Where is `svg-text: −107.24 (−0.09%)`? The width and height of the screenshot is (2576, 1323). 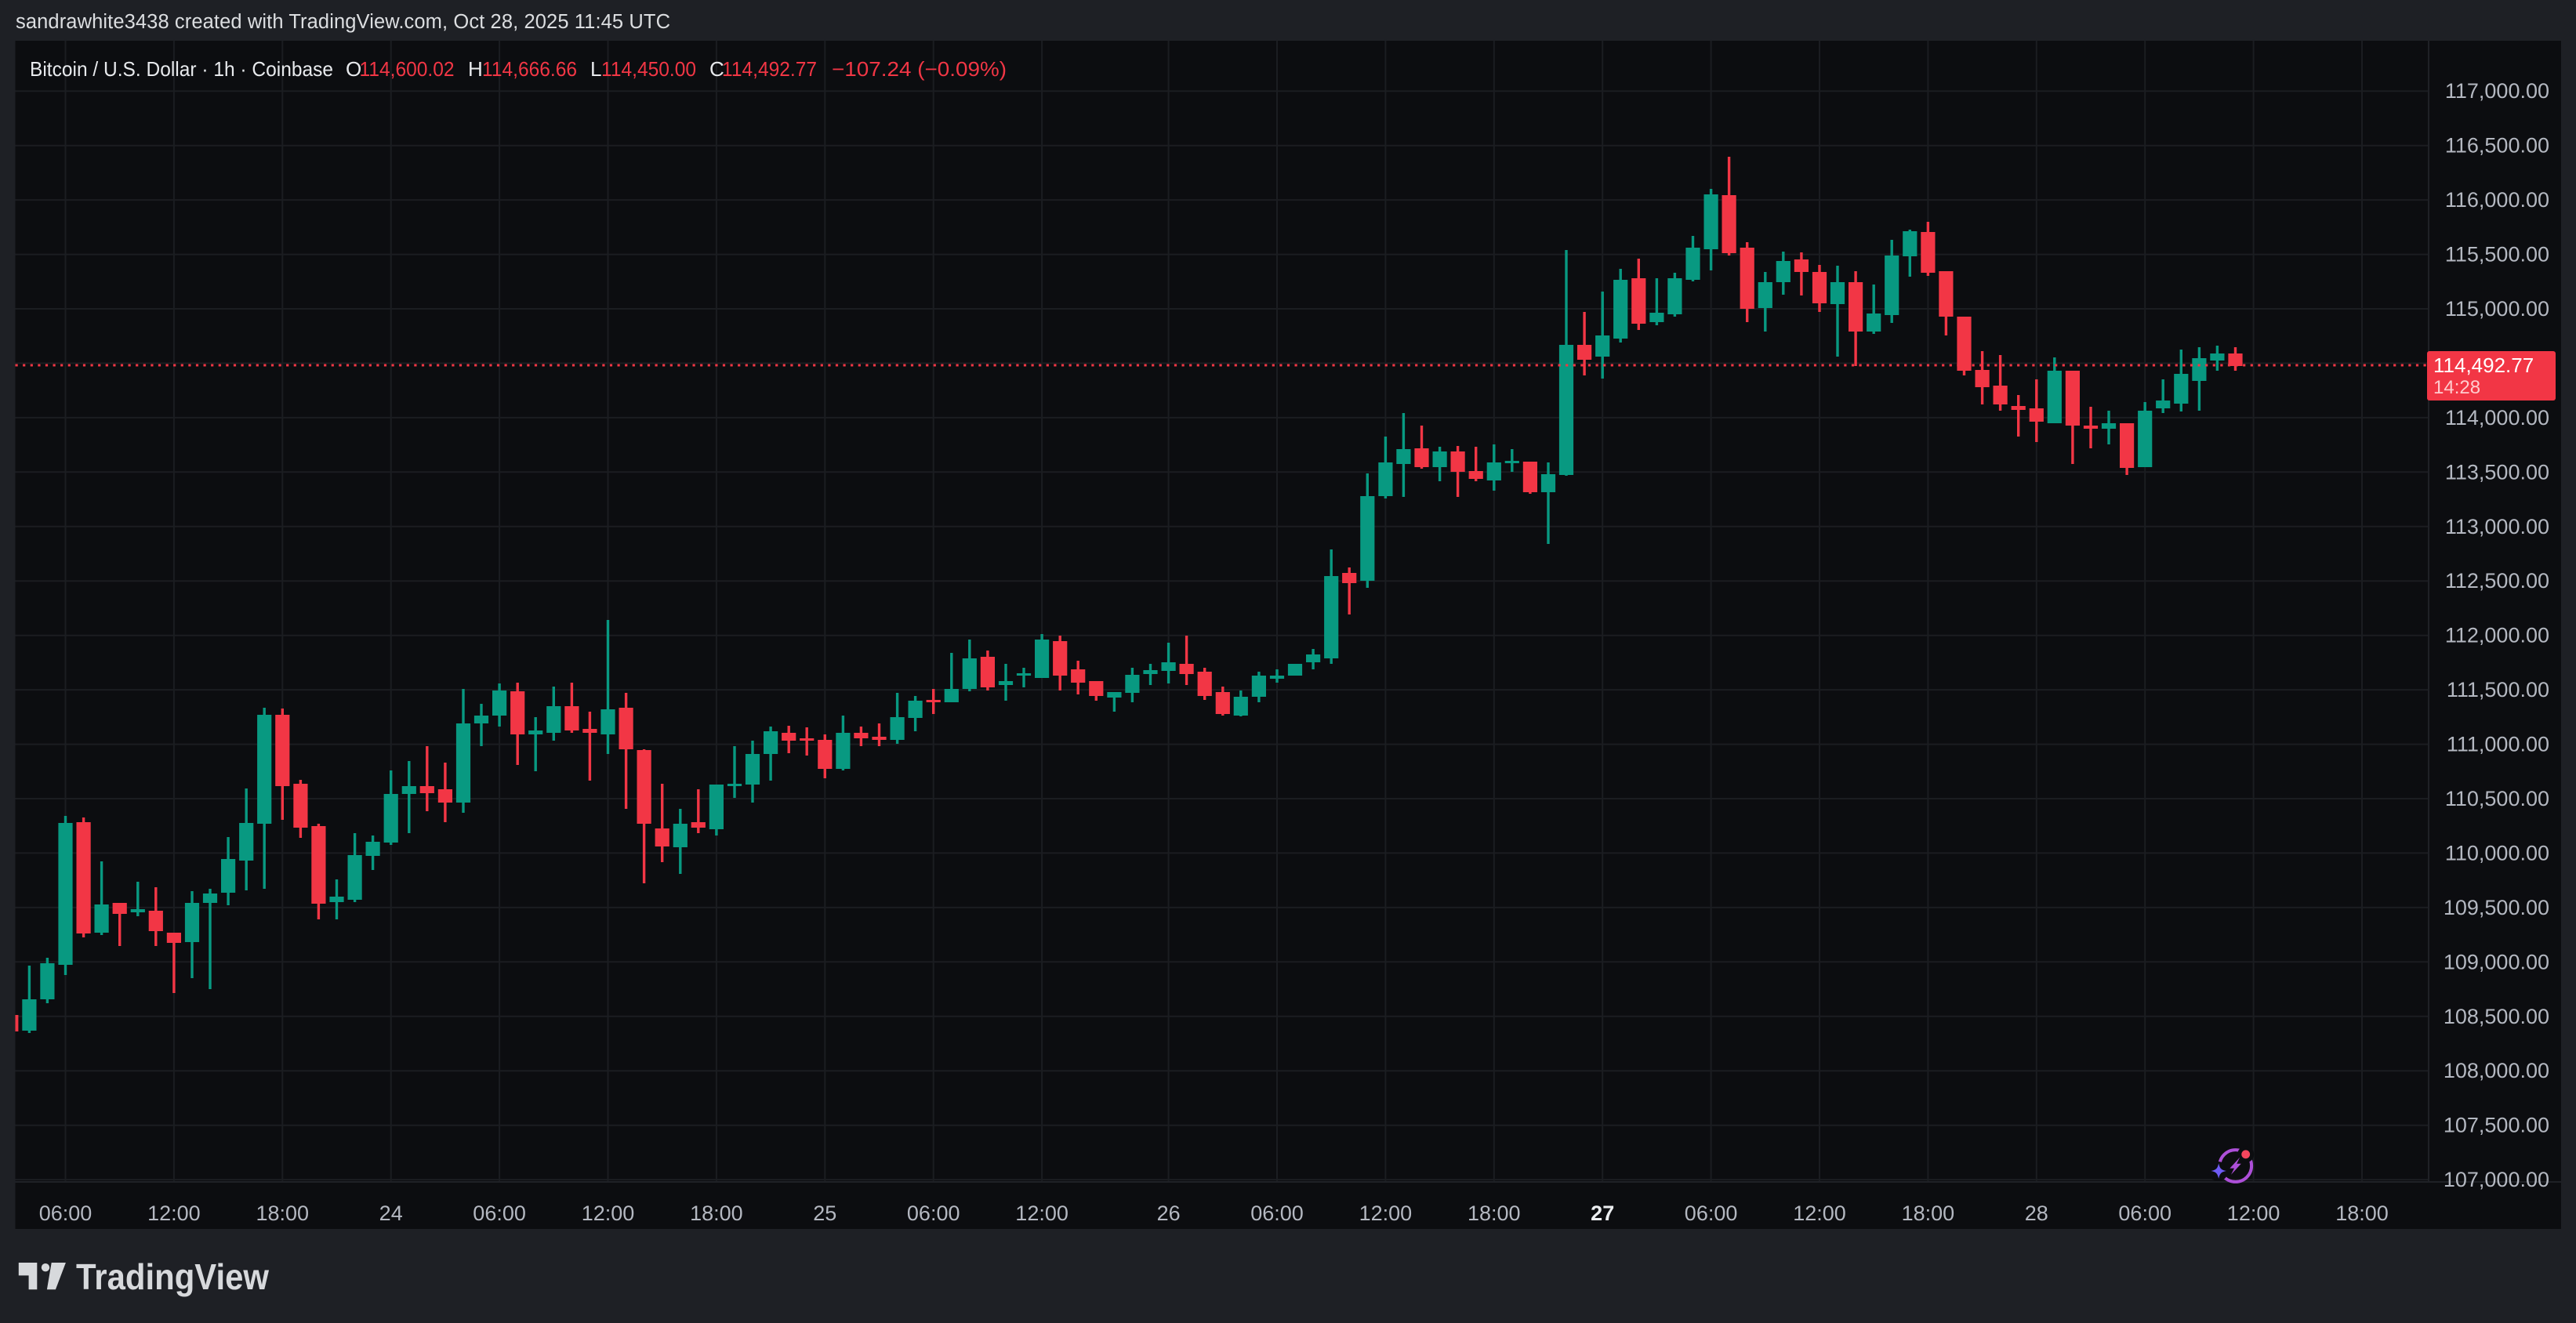
svg-text: −107.24 (−0.09%) is located at coordinates (920, 69).